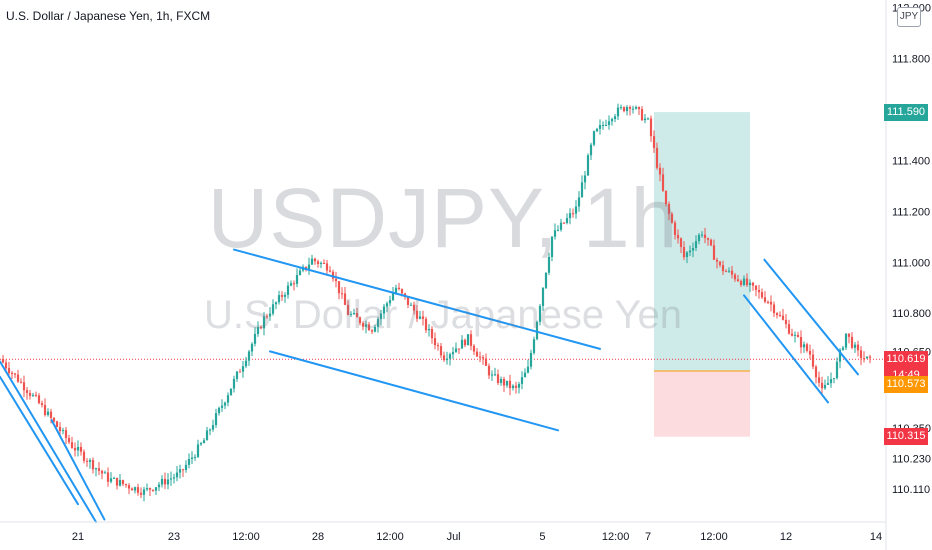  I want to click on price-tick-label: 111.000, so click(911, 263).